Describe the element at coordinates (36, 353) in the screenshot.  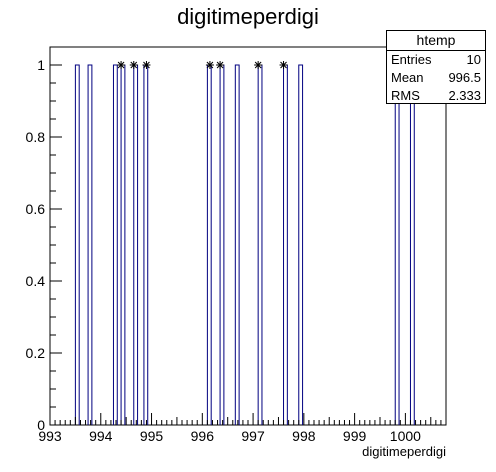
I see `y-tick-label: 0.2` at that location.